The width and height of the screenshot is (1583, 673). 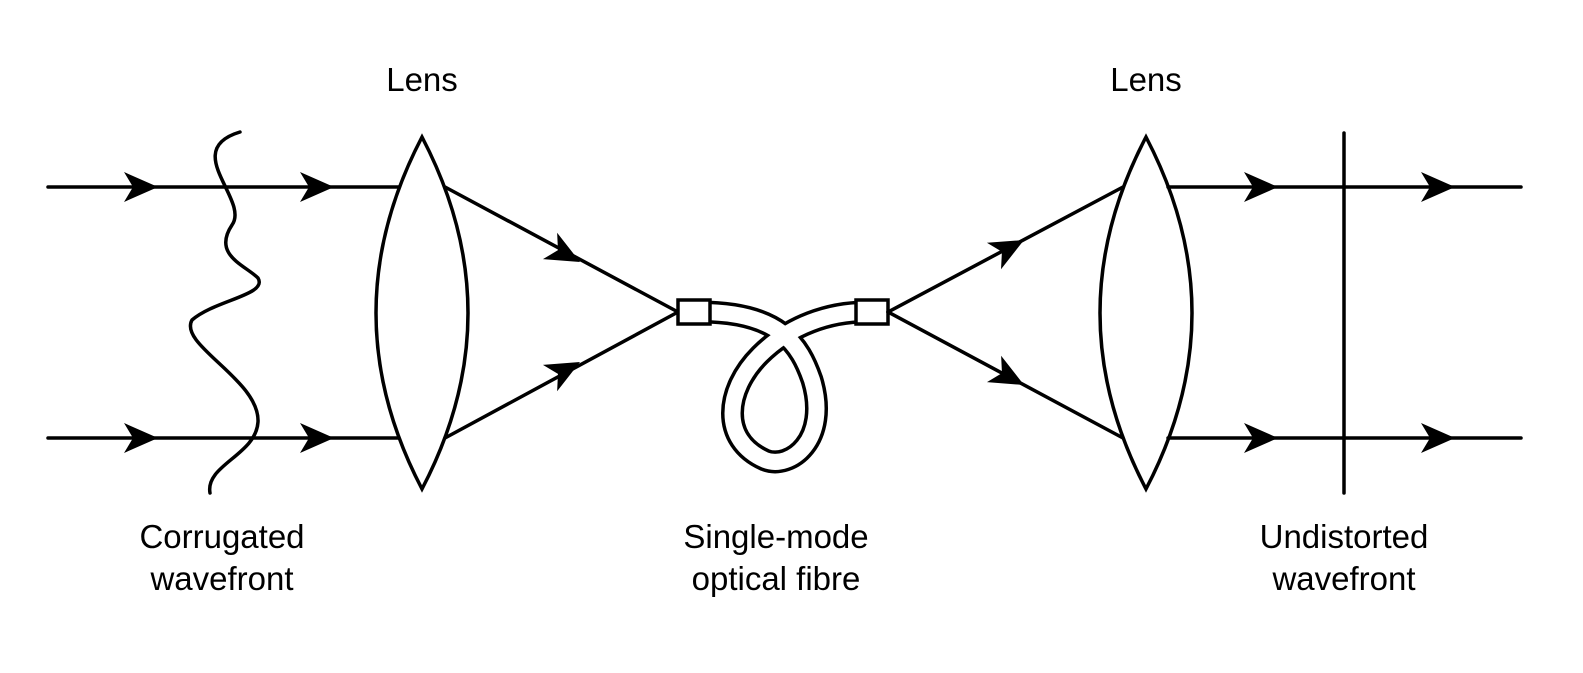 I want to click on left-lens, so click(x=422, y=313).